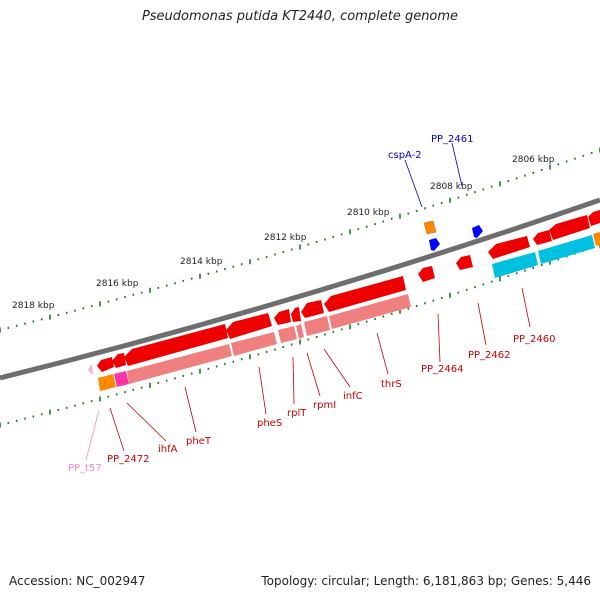 This screenshot has height=600, width=600. Describe the element at coordinates (85, 468) in the screenshot. I see `gene-label: PP_t57` at that location.